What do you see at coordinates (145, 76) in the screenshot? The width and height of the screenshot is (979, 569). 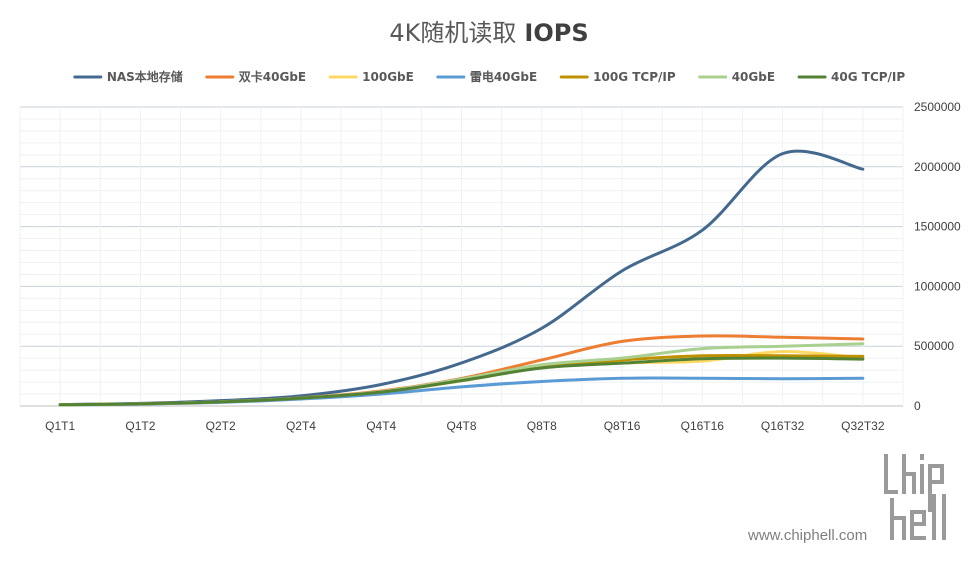 I see `legend-label: NAS本地存储` at bounding box center [145, 76].